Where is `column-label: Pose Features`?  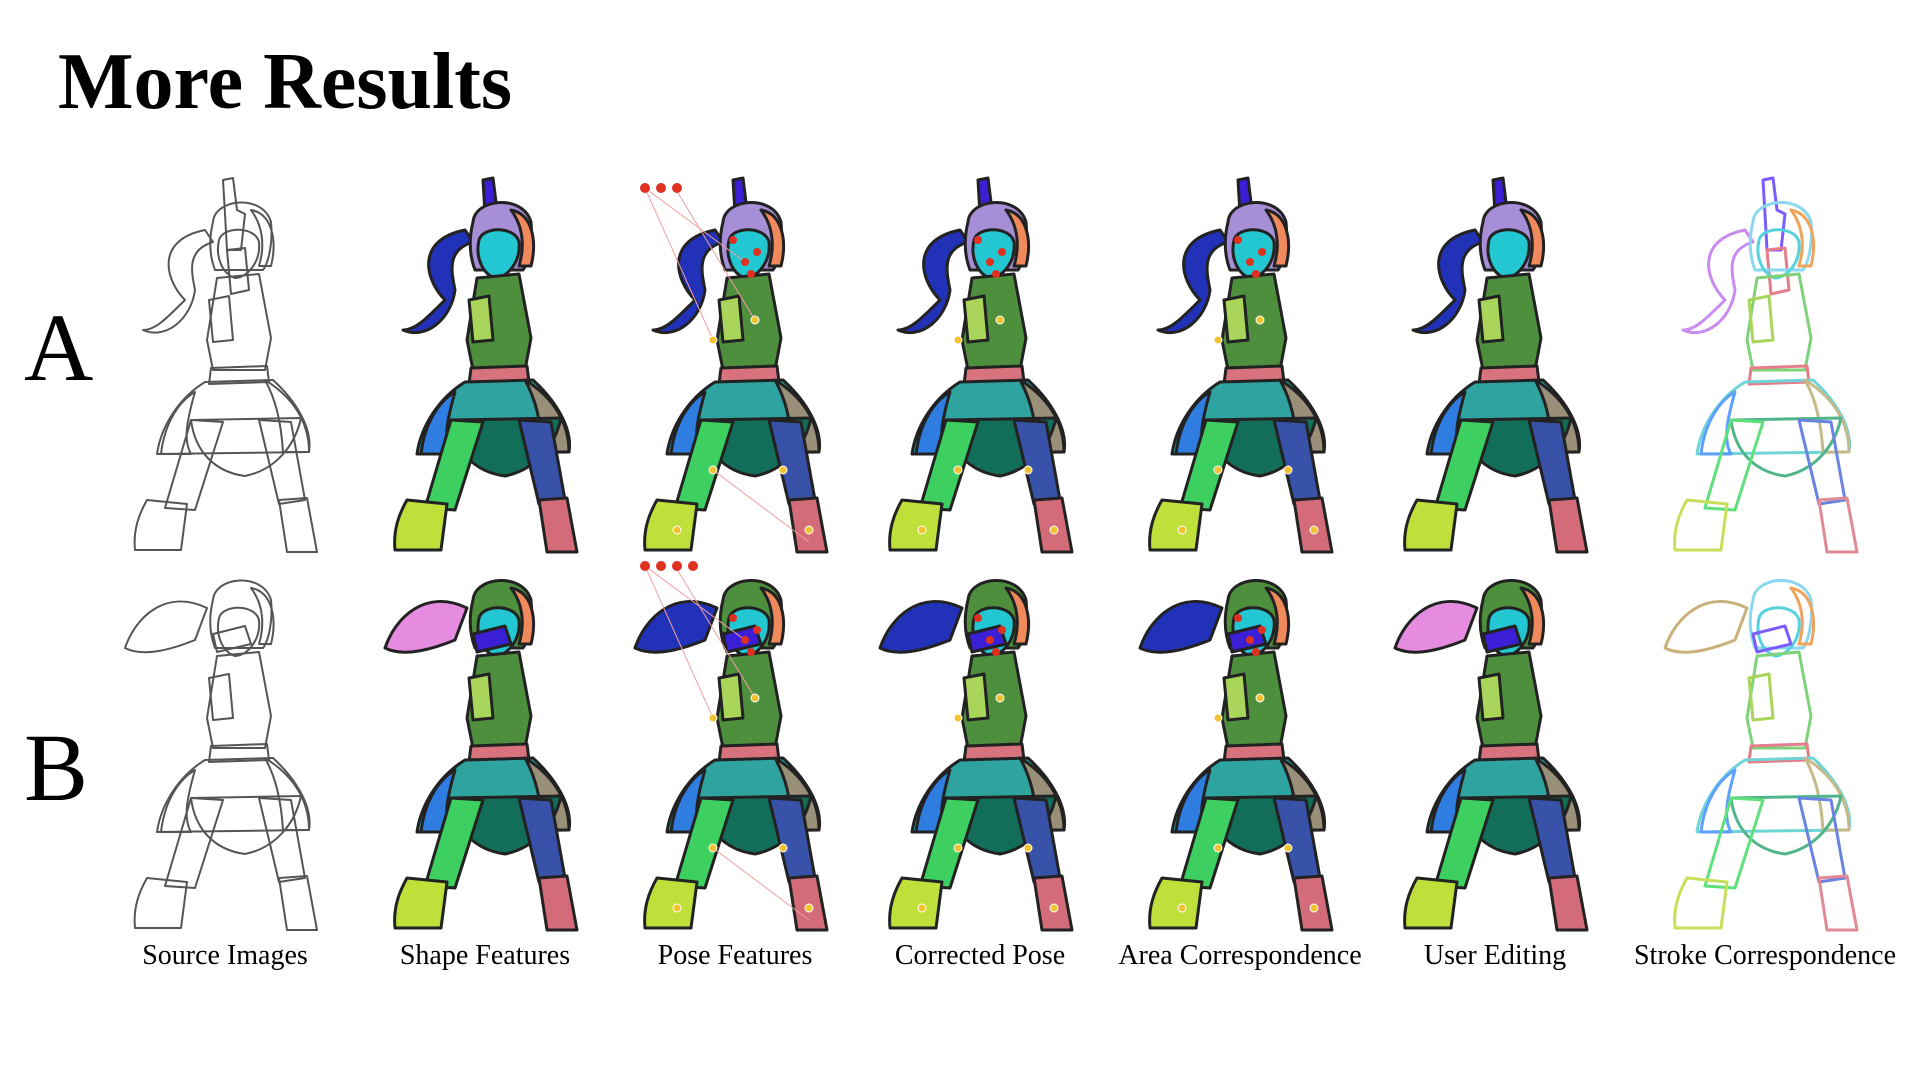
column-label: Pose Features is located at coordinates (735, 955).